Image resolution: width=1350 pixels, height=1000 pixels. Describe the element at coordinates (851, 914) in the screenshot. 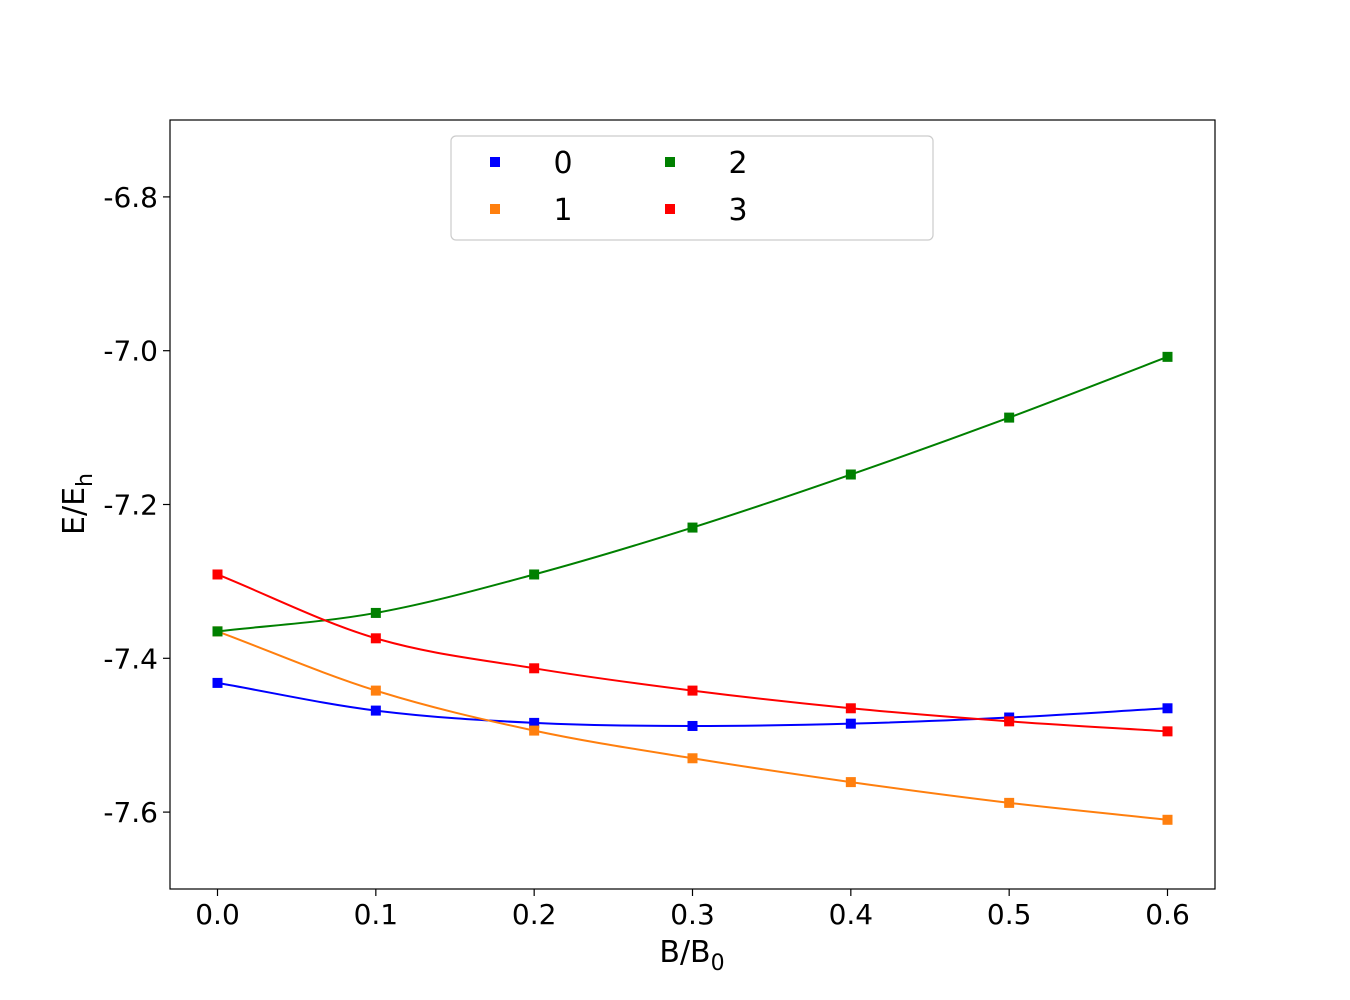

I see `x-tick-label: 0.4` at that location.